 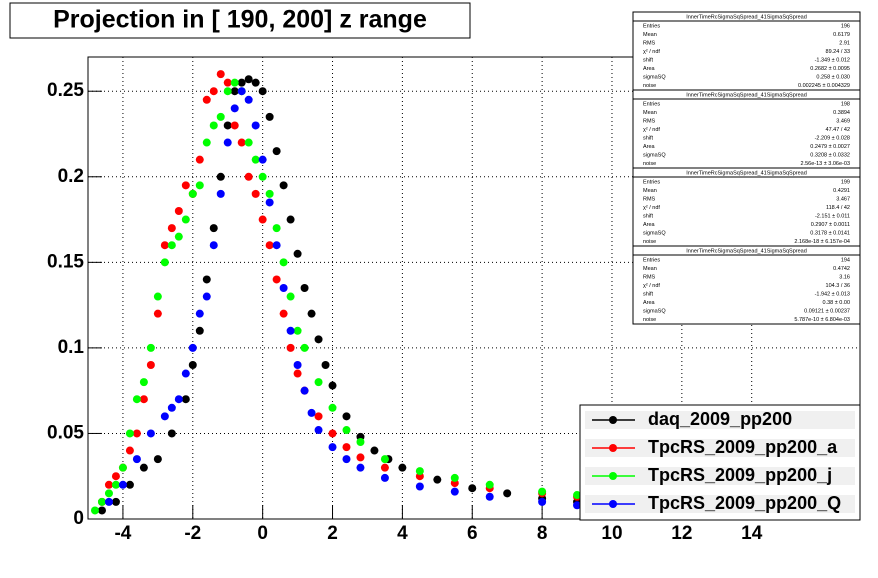 I want to click on legend-label: TpcRS_2009_pp200_a, so click(x=743, y=447).